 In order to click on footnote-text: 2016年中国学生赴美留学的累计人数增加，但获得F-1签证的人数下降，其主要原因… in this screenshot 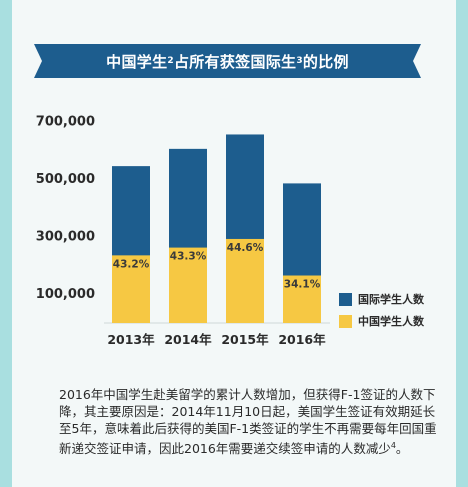, I will do `click(248, 422)`.